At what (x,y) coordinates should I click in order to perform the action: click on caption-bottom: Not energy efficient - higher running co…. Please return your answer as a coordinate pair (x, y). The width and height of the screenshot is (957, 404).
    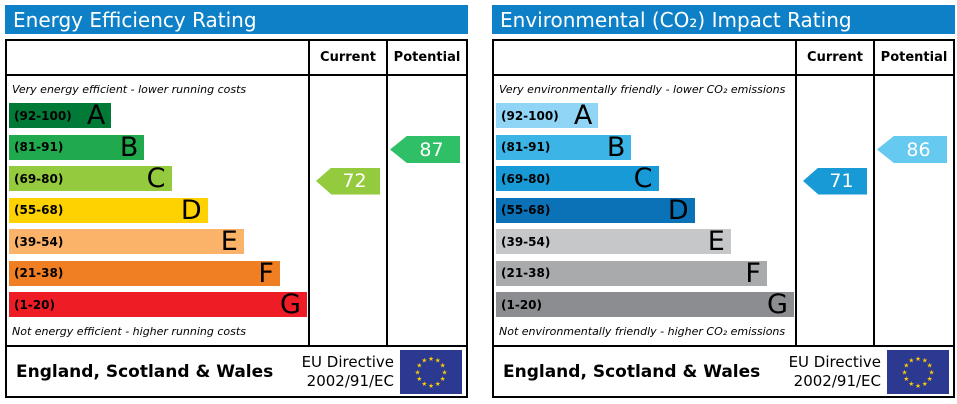
    Looking at the image, I should click on (129, 331).